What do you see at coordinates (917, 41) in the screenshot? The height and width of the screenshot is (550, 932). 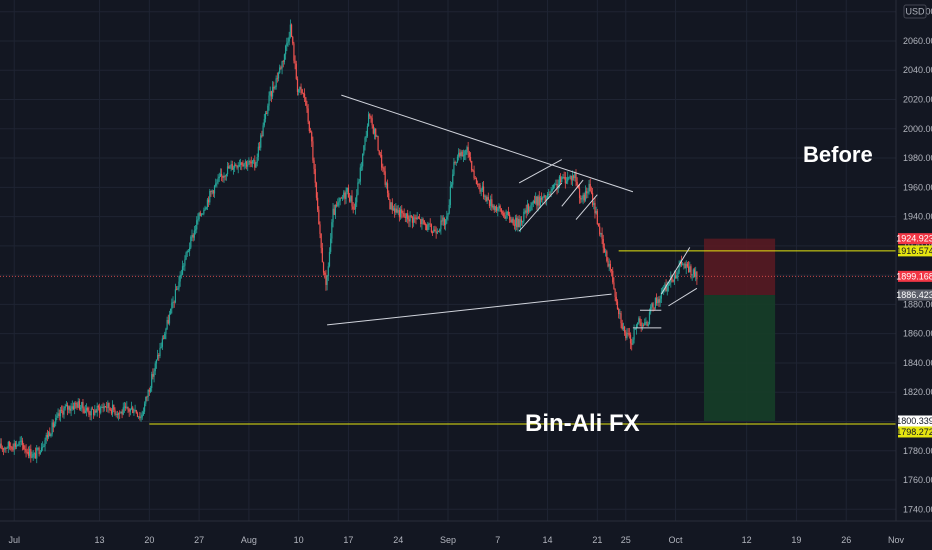 I see `y-tick-label: 2060.000` at bounding box center [917, 41].